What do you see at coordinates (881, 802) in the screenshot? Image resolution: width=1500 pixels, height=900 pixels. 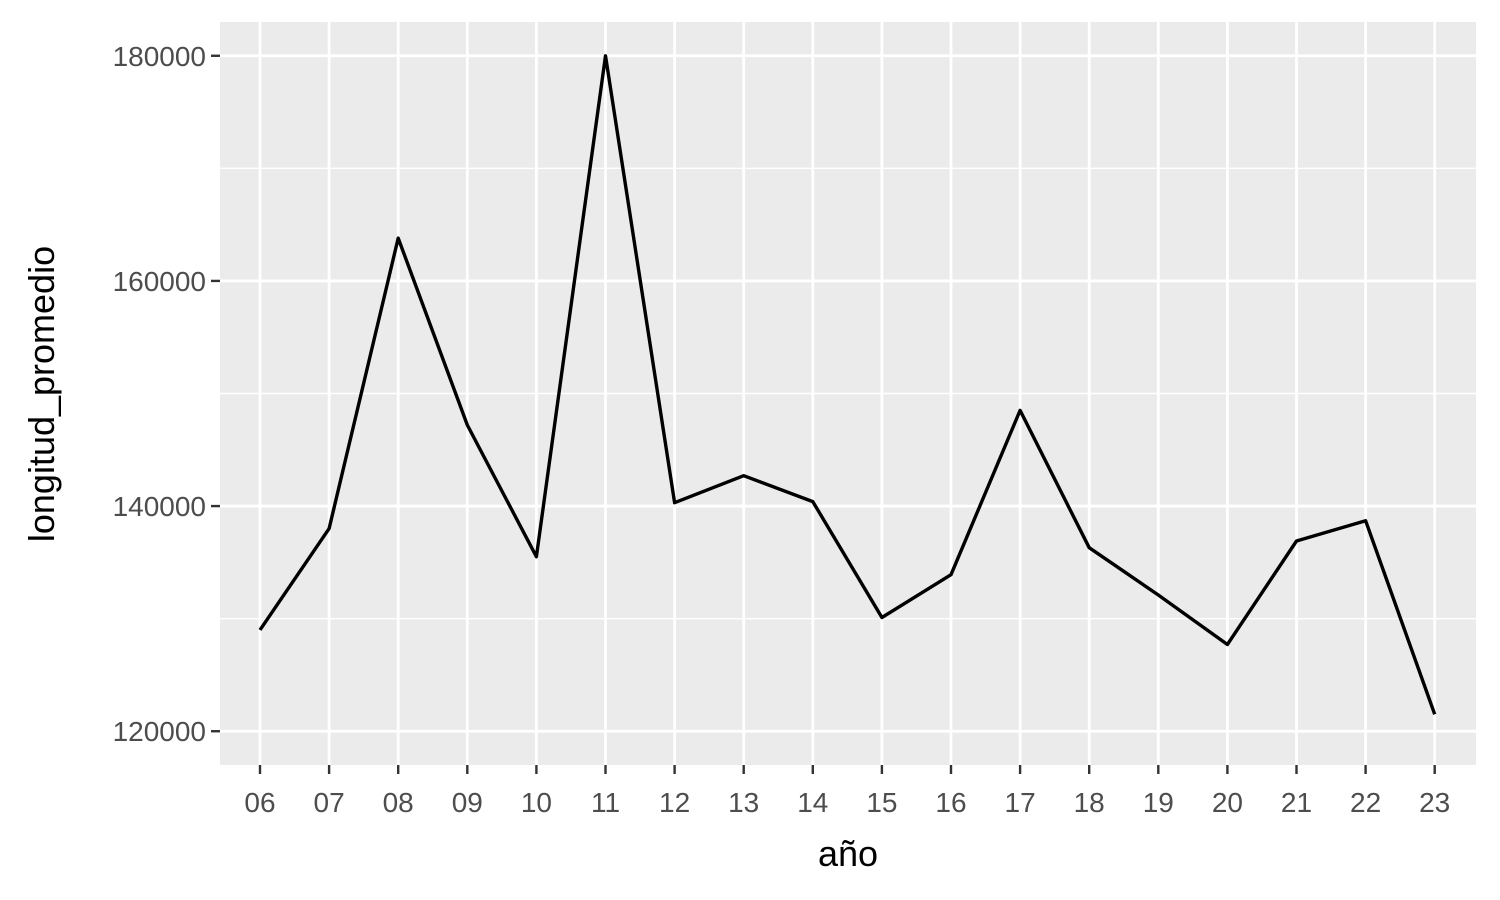 I see `x-tick-label: 15` at bounding box center [881, 802].